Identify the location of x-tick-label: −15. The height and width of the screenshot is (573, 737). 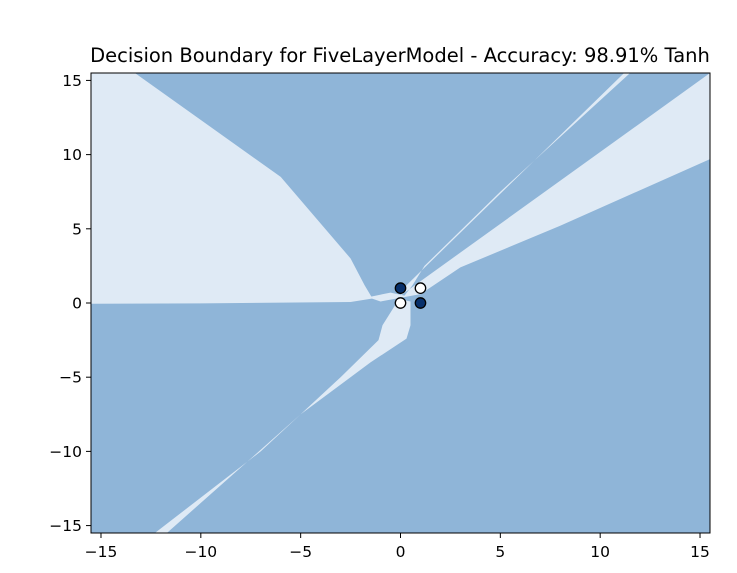
(101, 552).